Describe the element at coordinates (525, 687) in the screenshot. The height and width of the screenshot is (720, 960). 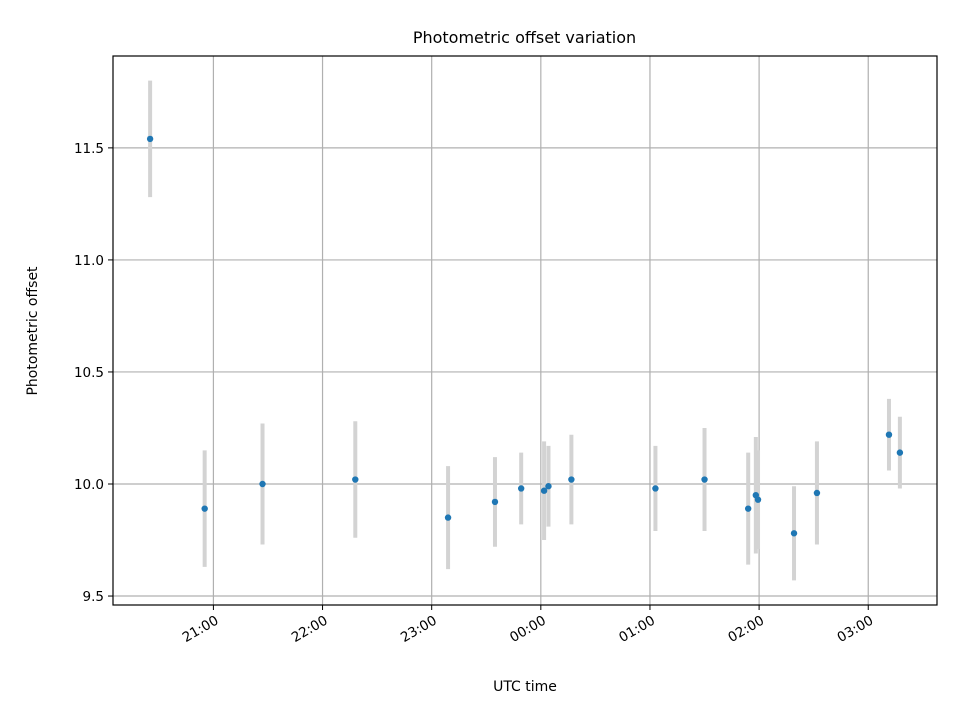
I see `x-axis-label: UTC time` at that location.